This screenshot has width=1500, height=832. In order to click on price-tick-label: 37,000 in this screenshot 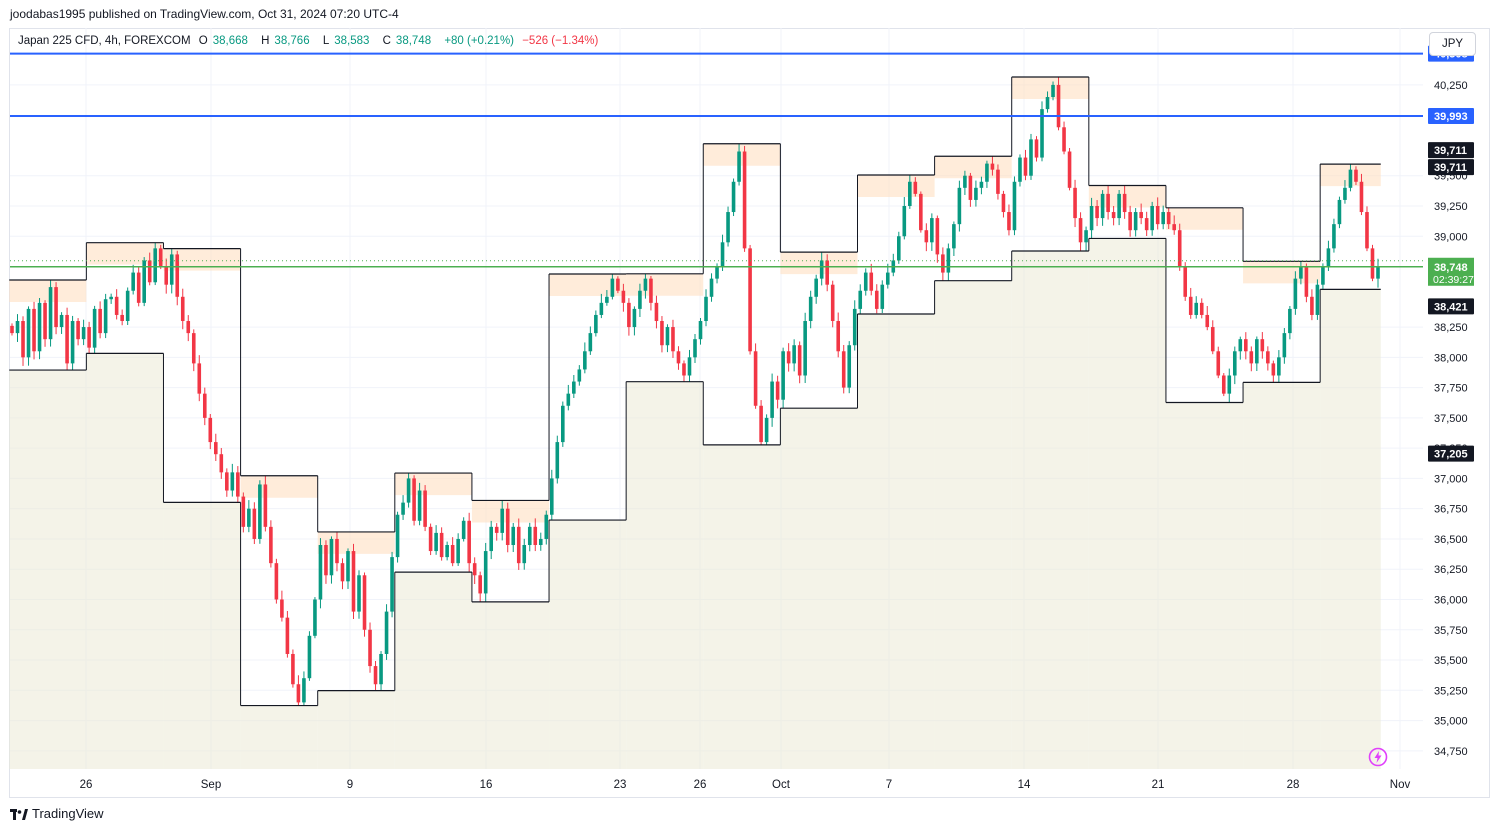, I will do `click(1451, 479)`.